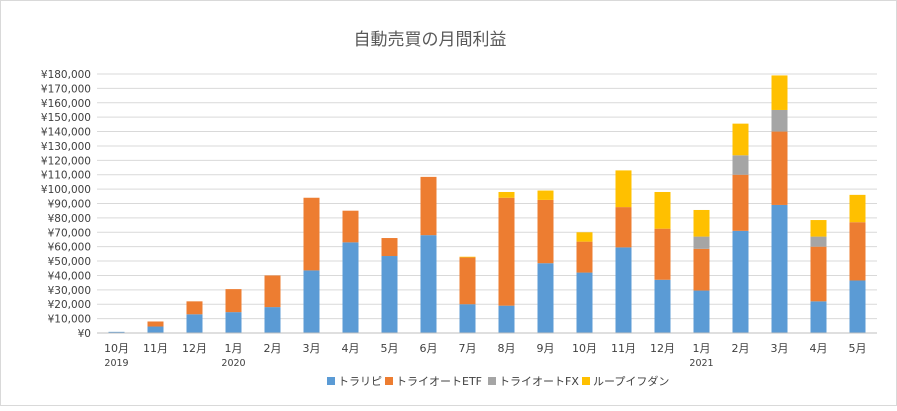 This screenshot has height=411, width=897. I want to click on y-tick-label: ¥70,000, so click(69, 233).